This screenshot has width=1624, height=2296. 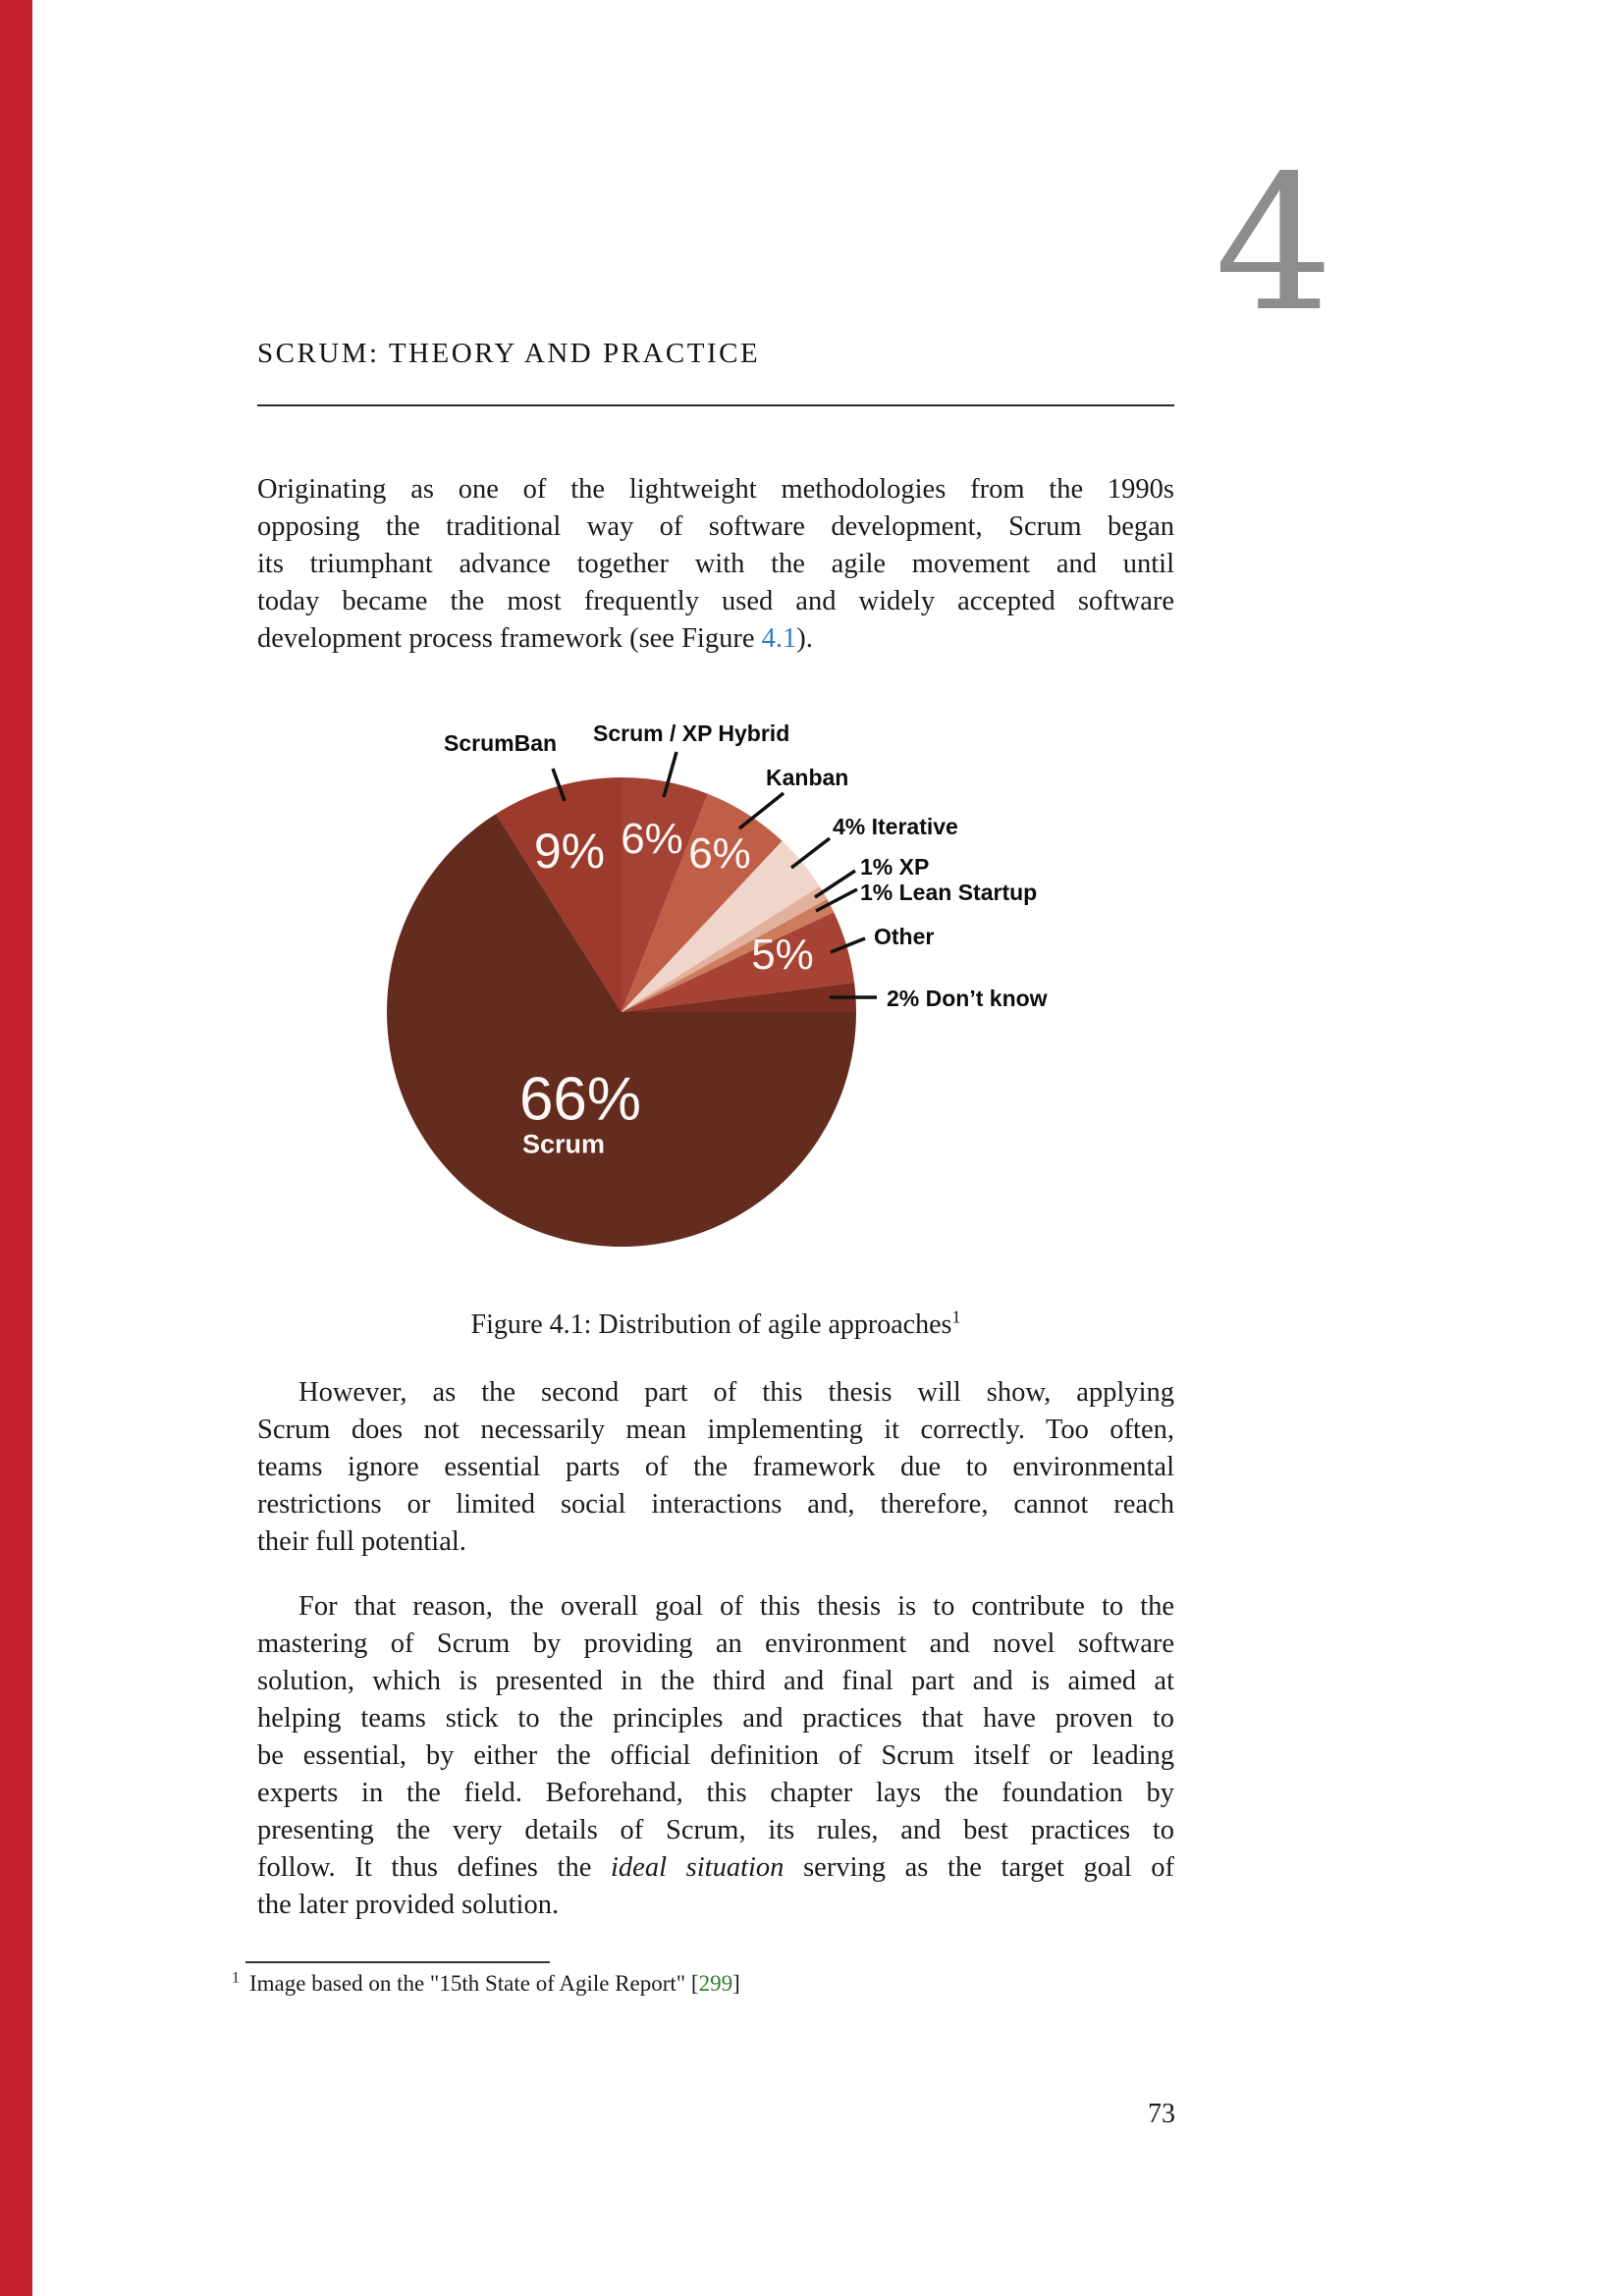 What do you see at coordinates (236, 1978) in the screenshot?
I see `footnote-marker: 1` at bounding box center [236, 1978].